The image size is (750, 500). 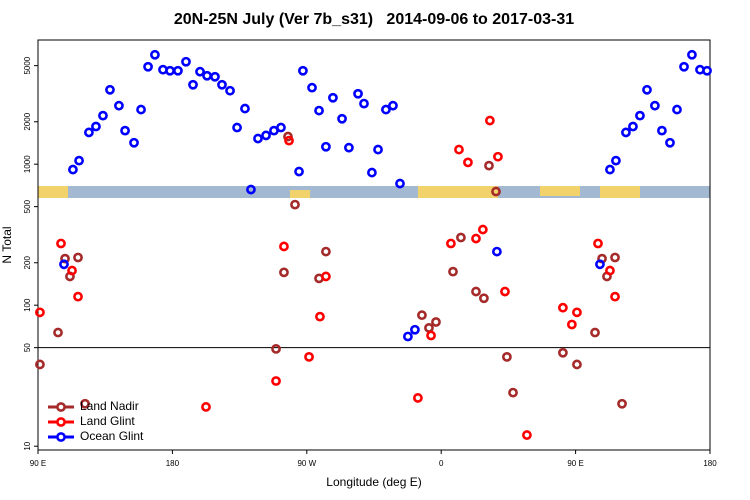 I want to click on y-tick-label: 5000, so click(x=27, y=65).